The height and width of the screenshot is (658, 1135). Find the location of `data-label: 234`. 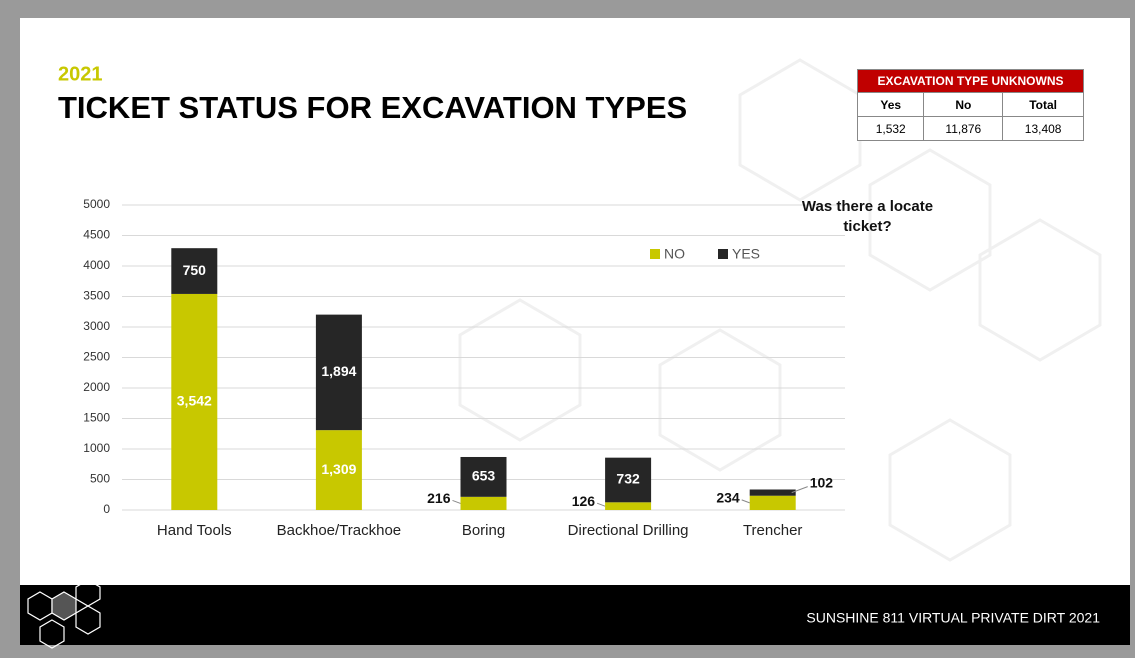

data-label: 234 is located at coordinates (728, 498).